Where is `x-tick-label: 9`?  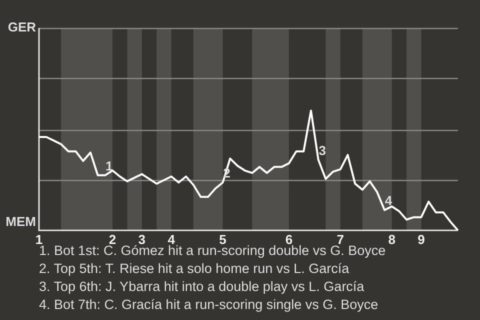 x-tick-label: 9 is located at coordinates (421, 239).